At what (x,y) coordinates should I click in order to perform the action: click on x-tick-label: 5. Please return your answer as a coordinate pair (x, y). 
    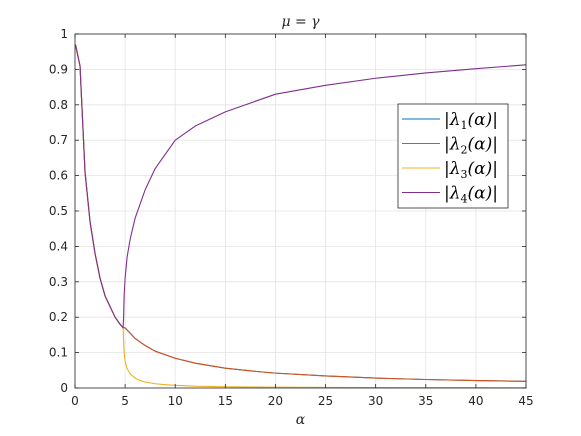
    Looking at the image, I should click on (125, 401).